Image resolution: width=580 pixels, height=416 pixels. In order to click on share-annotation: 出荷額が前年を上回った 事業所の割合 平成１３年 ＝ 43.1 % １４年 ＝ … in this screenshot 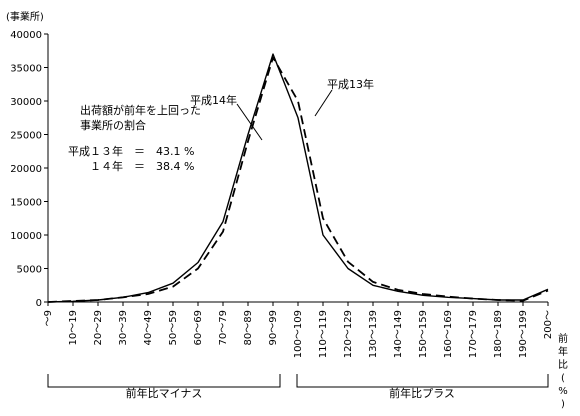, I will do `click(134, 138)`.